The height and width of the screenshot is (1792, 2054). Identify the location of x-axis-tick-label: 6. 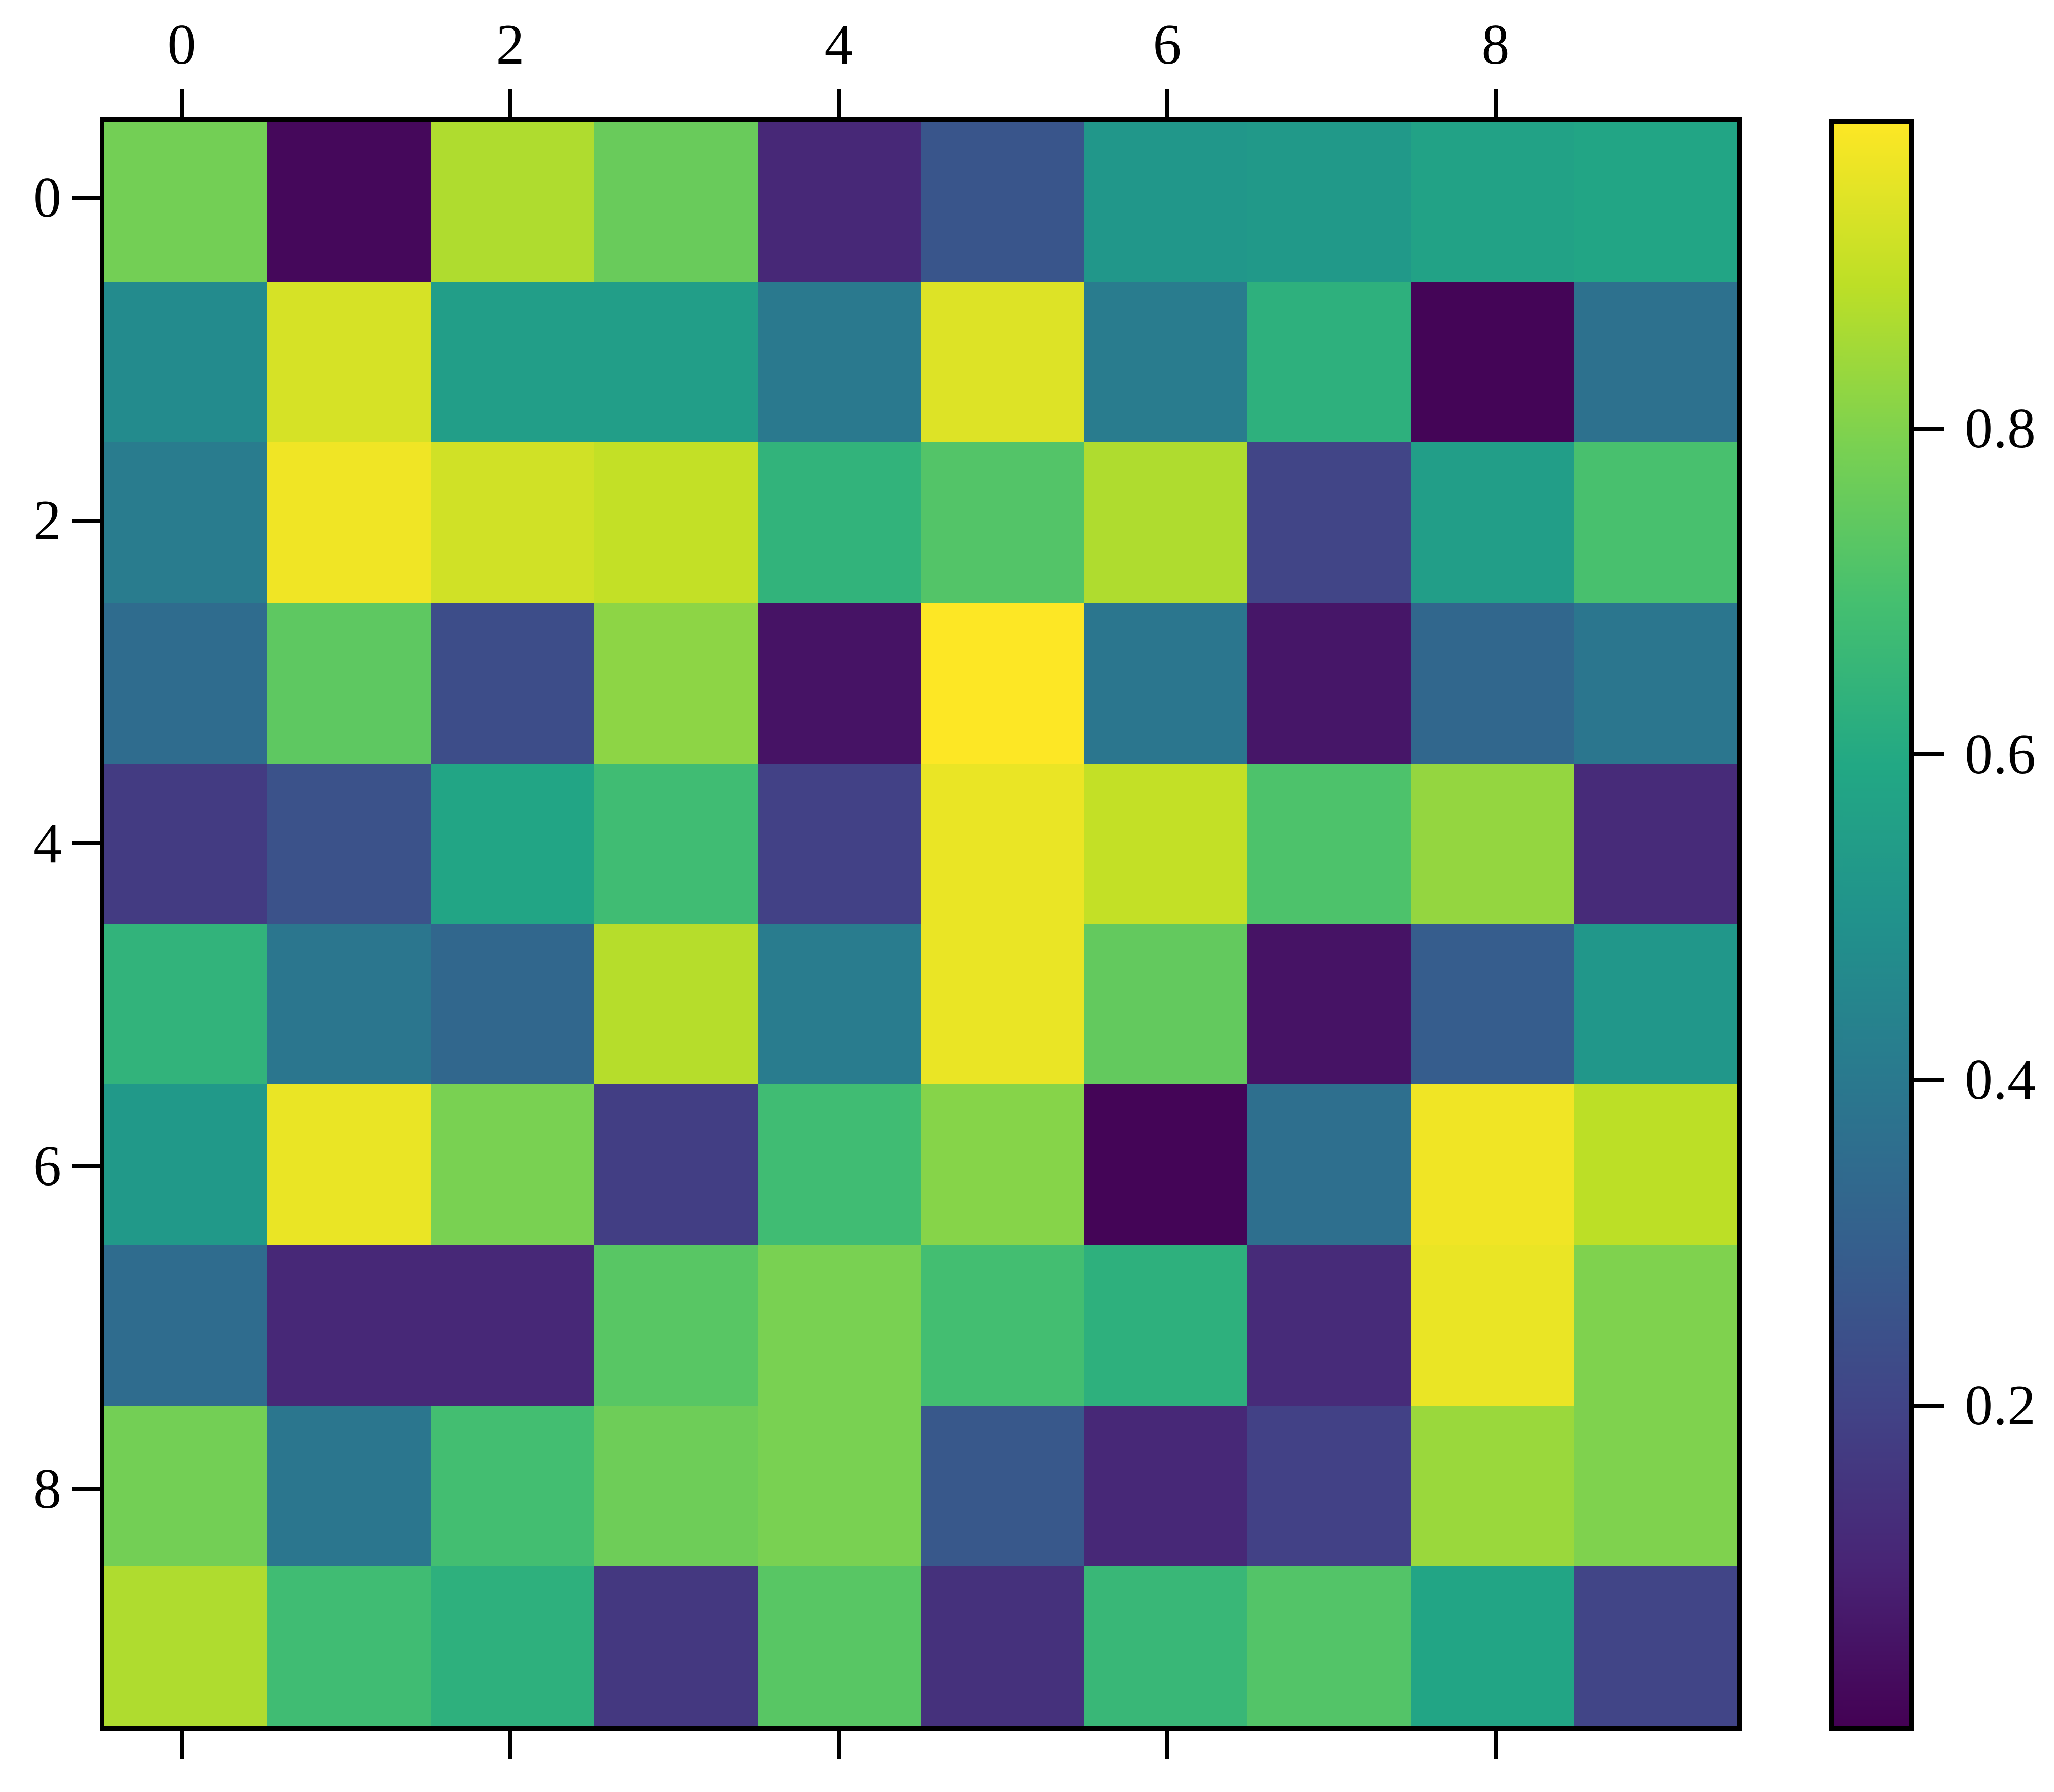
(1167, 45).